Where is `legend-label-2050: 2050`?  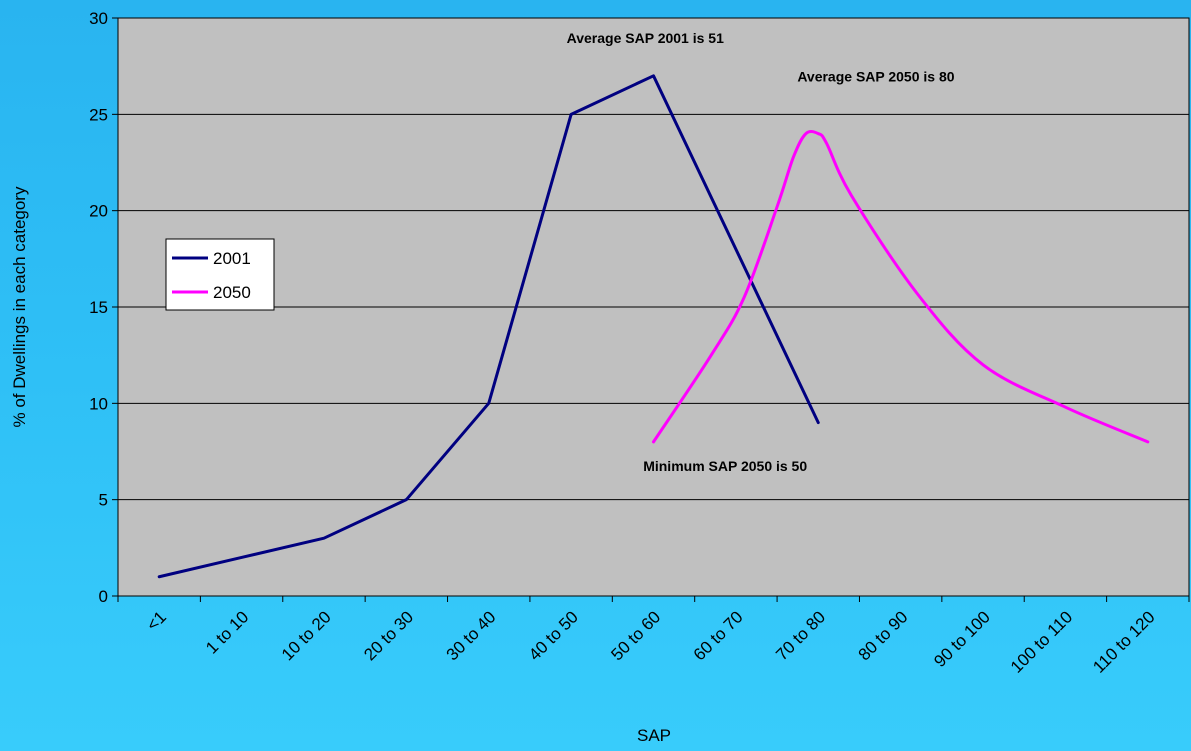
legend-label-2050: 2050 is located at coordinates (232, 292).